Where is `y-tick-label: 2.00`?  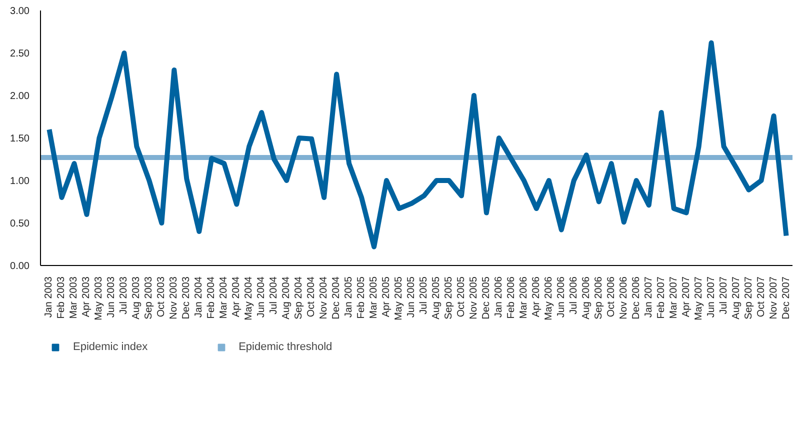
y-tick-label: 2.00 is located at coordinates (20, 96).